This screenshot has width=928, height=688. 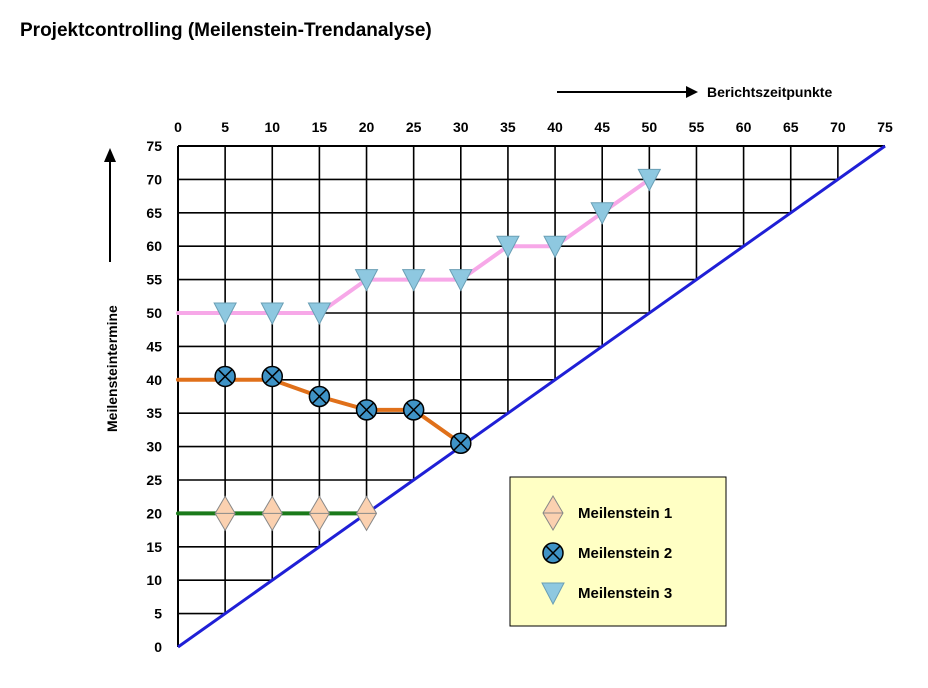 I want to click on x-tick-label: 55, so click(x=697, y=127).